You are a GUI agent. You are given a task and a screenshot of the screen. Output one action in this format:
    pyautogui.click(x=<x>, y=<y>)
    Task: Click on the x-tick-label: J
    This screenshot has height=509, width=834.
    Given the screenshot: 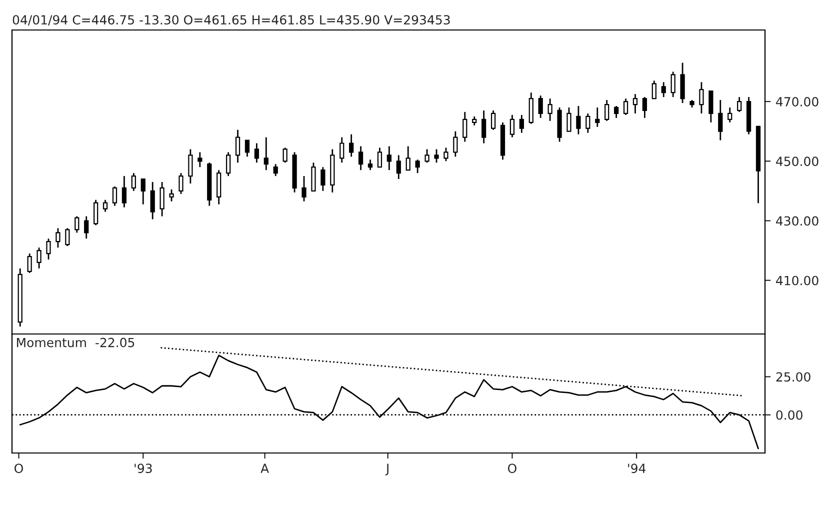 What is the action you would take?
    pyautogui.click(x=386, y=470)
    